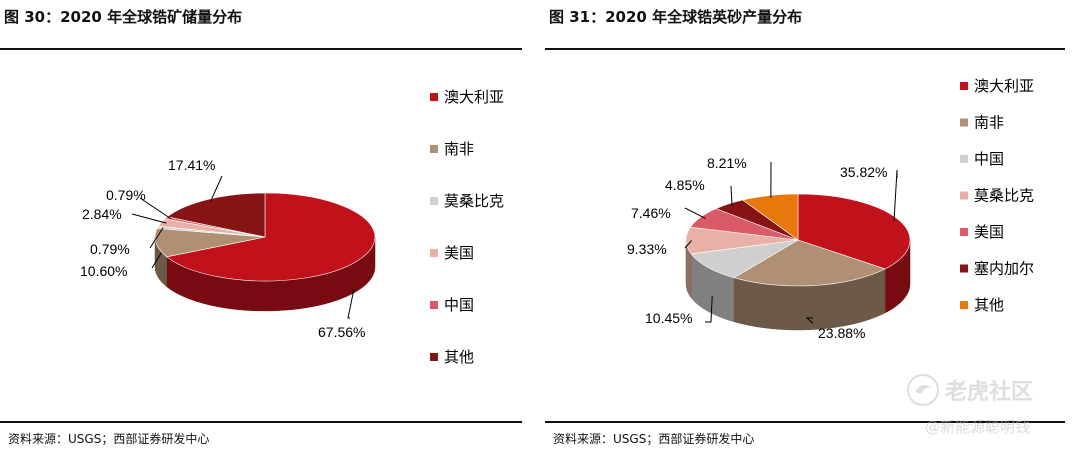 The image size is (1080, 453). What do you see at coordinates (651, 213) in the screenshot?
I see `data-label: 7.46%` at bounding box center [651, 213].